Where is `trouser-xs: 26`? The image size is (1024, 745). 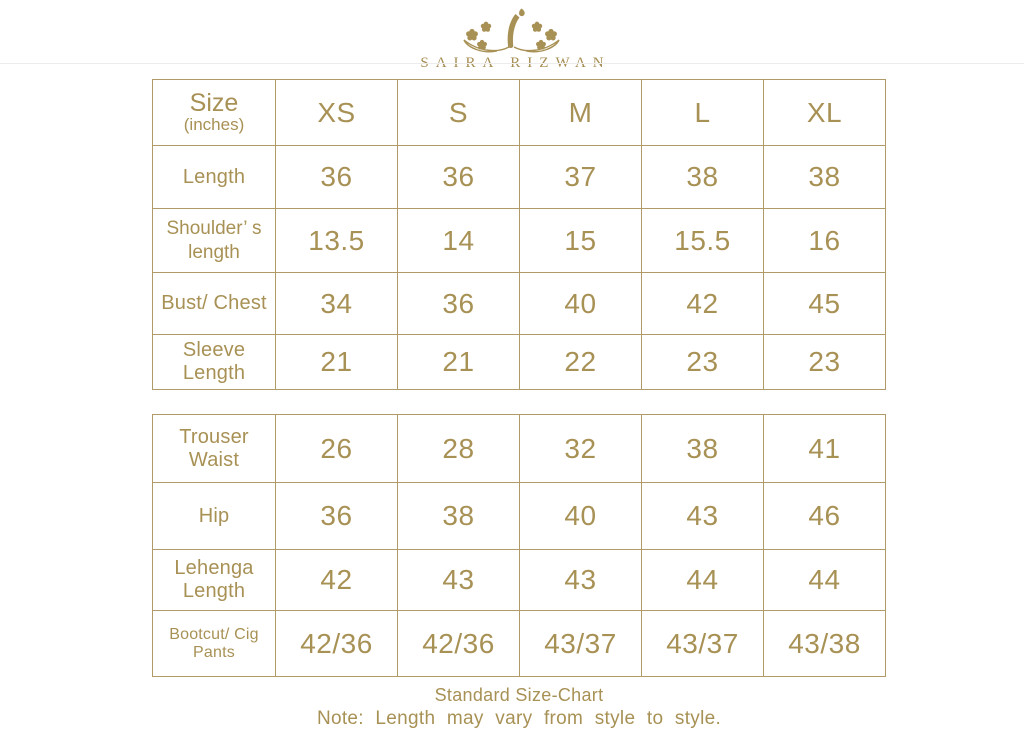 trouser-xs: 26 is located at coordinates (336, 448).